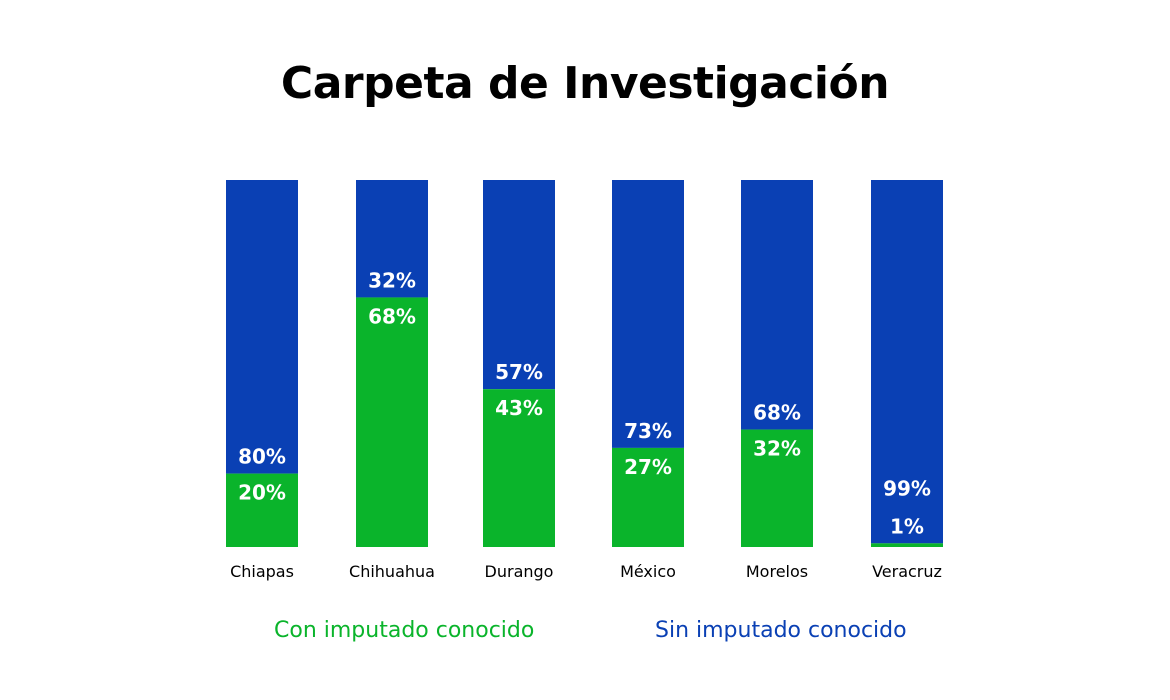 The height and width of the screenshot is (700, 1170). What do you see at coordinates (907, 571) in the screenshot?
I see `category-label-5: Veracruz` at bounding box center [907, 571].